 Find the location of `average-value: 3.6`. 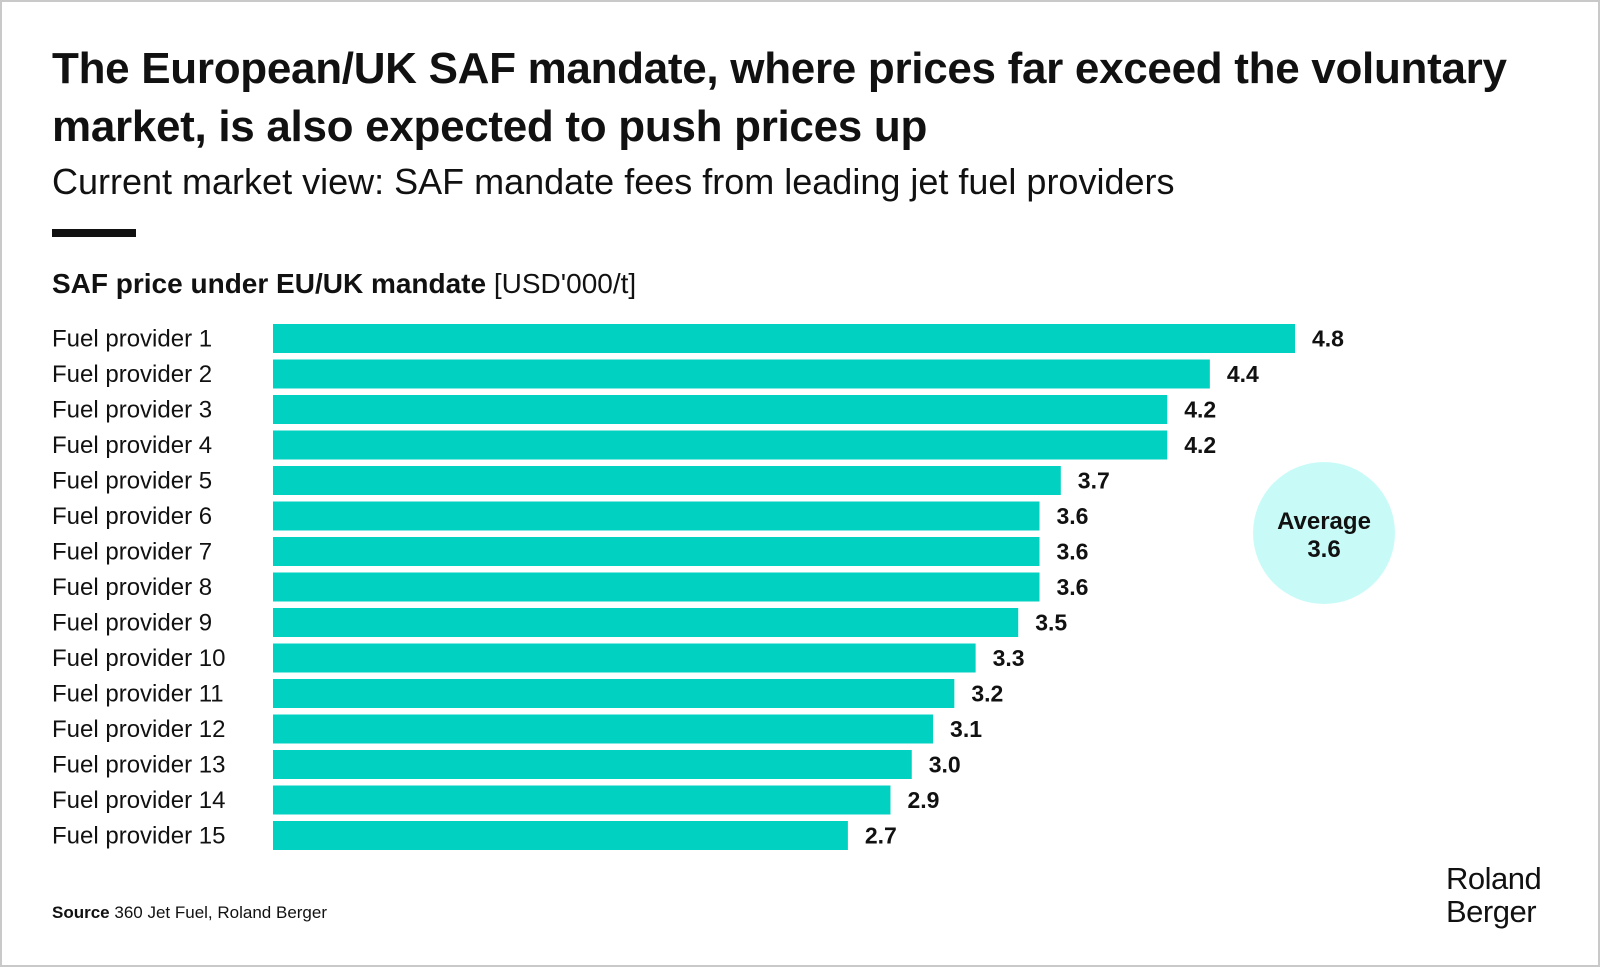

average-value: 3.6 is located at coordinates (1323, 549).